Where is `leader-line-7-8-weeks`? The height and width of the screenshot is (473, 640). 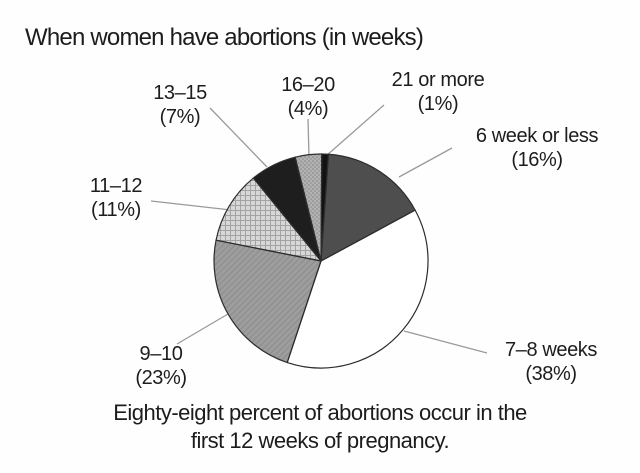
leader-line-7-8-weeks is located at coordinates (445, 342).